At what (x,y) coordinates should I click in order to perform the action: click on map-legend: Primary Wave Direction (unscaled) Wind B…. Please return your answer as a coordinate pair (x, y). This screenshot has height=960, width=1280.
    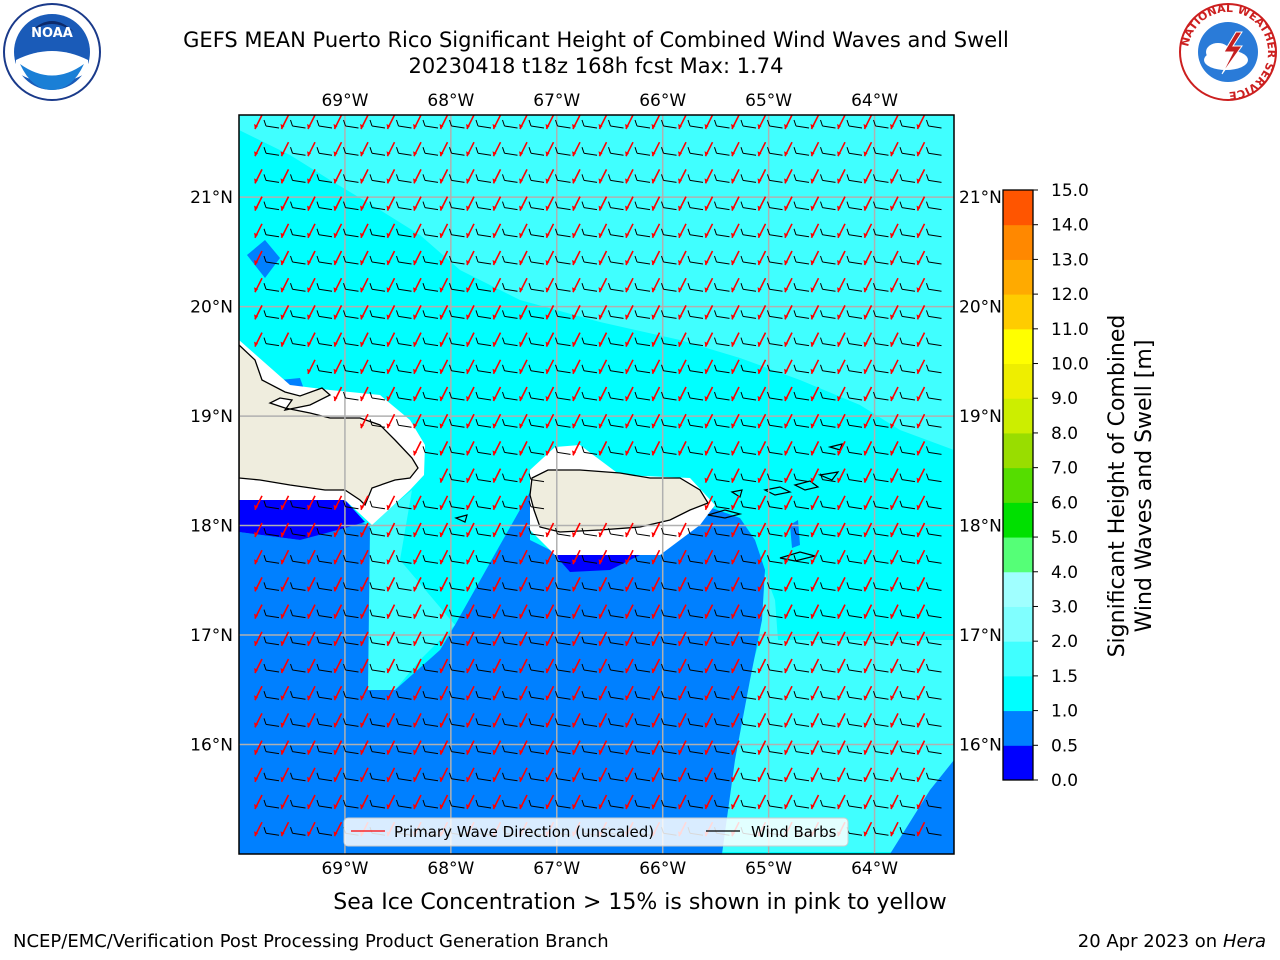
    Looking at the image, I should click on (596, 832).